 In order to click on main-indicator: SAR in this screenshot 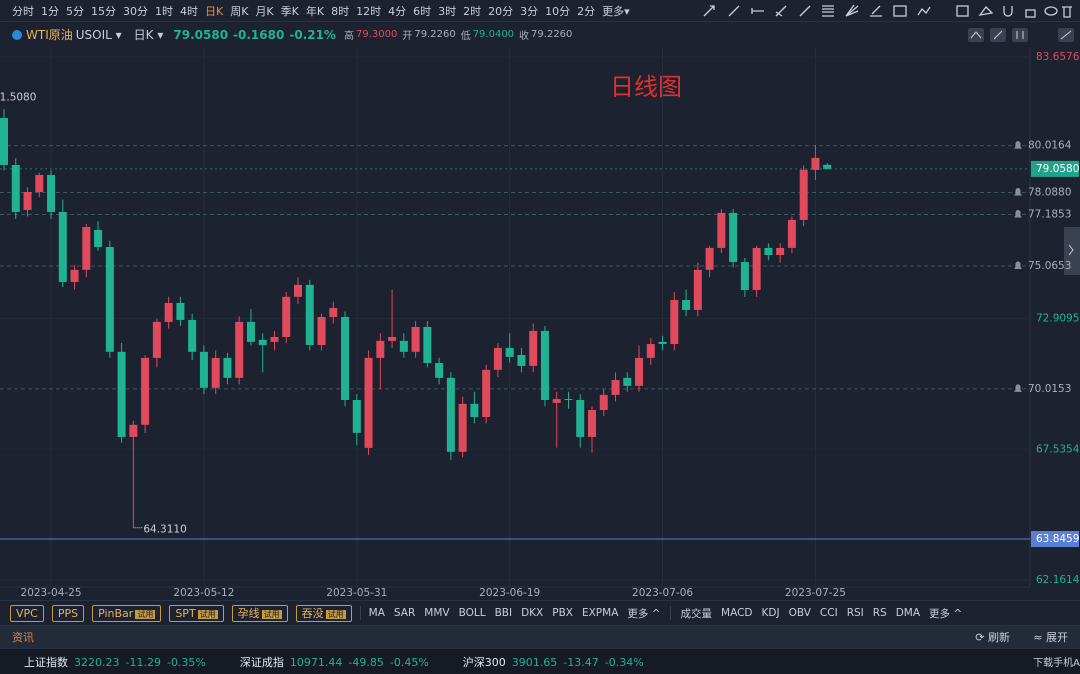, I will do `click(404, 613)`.